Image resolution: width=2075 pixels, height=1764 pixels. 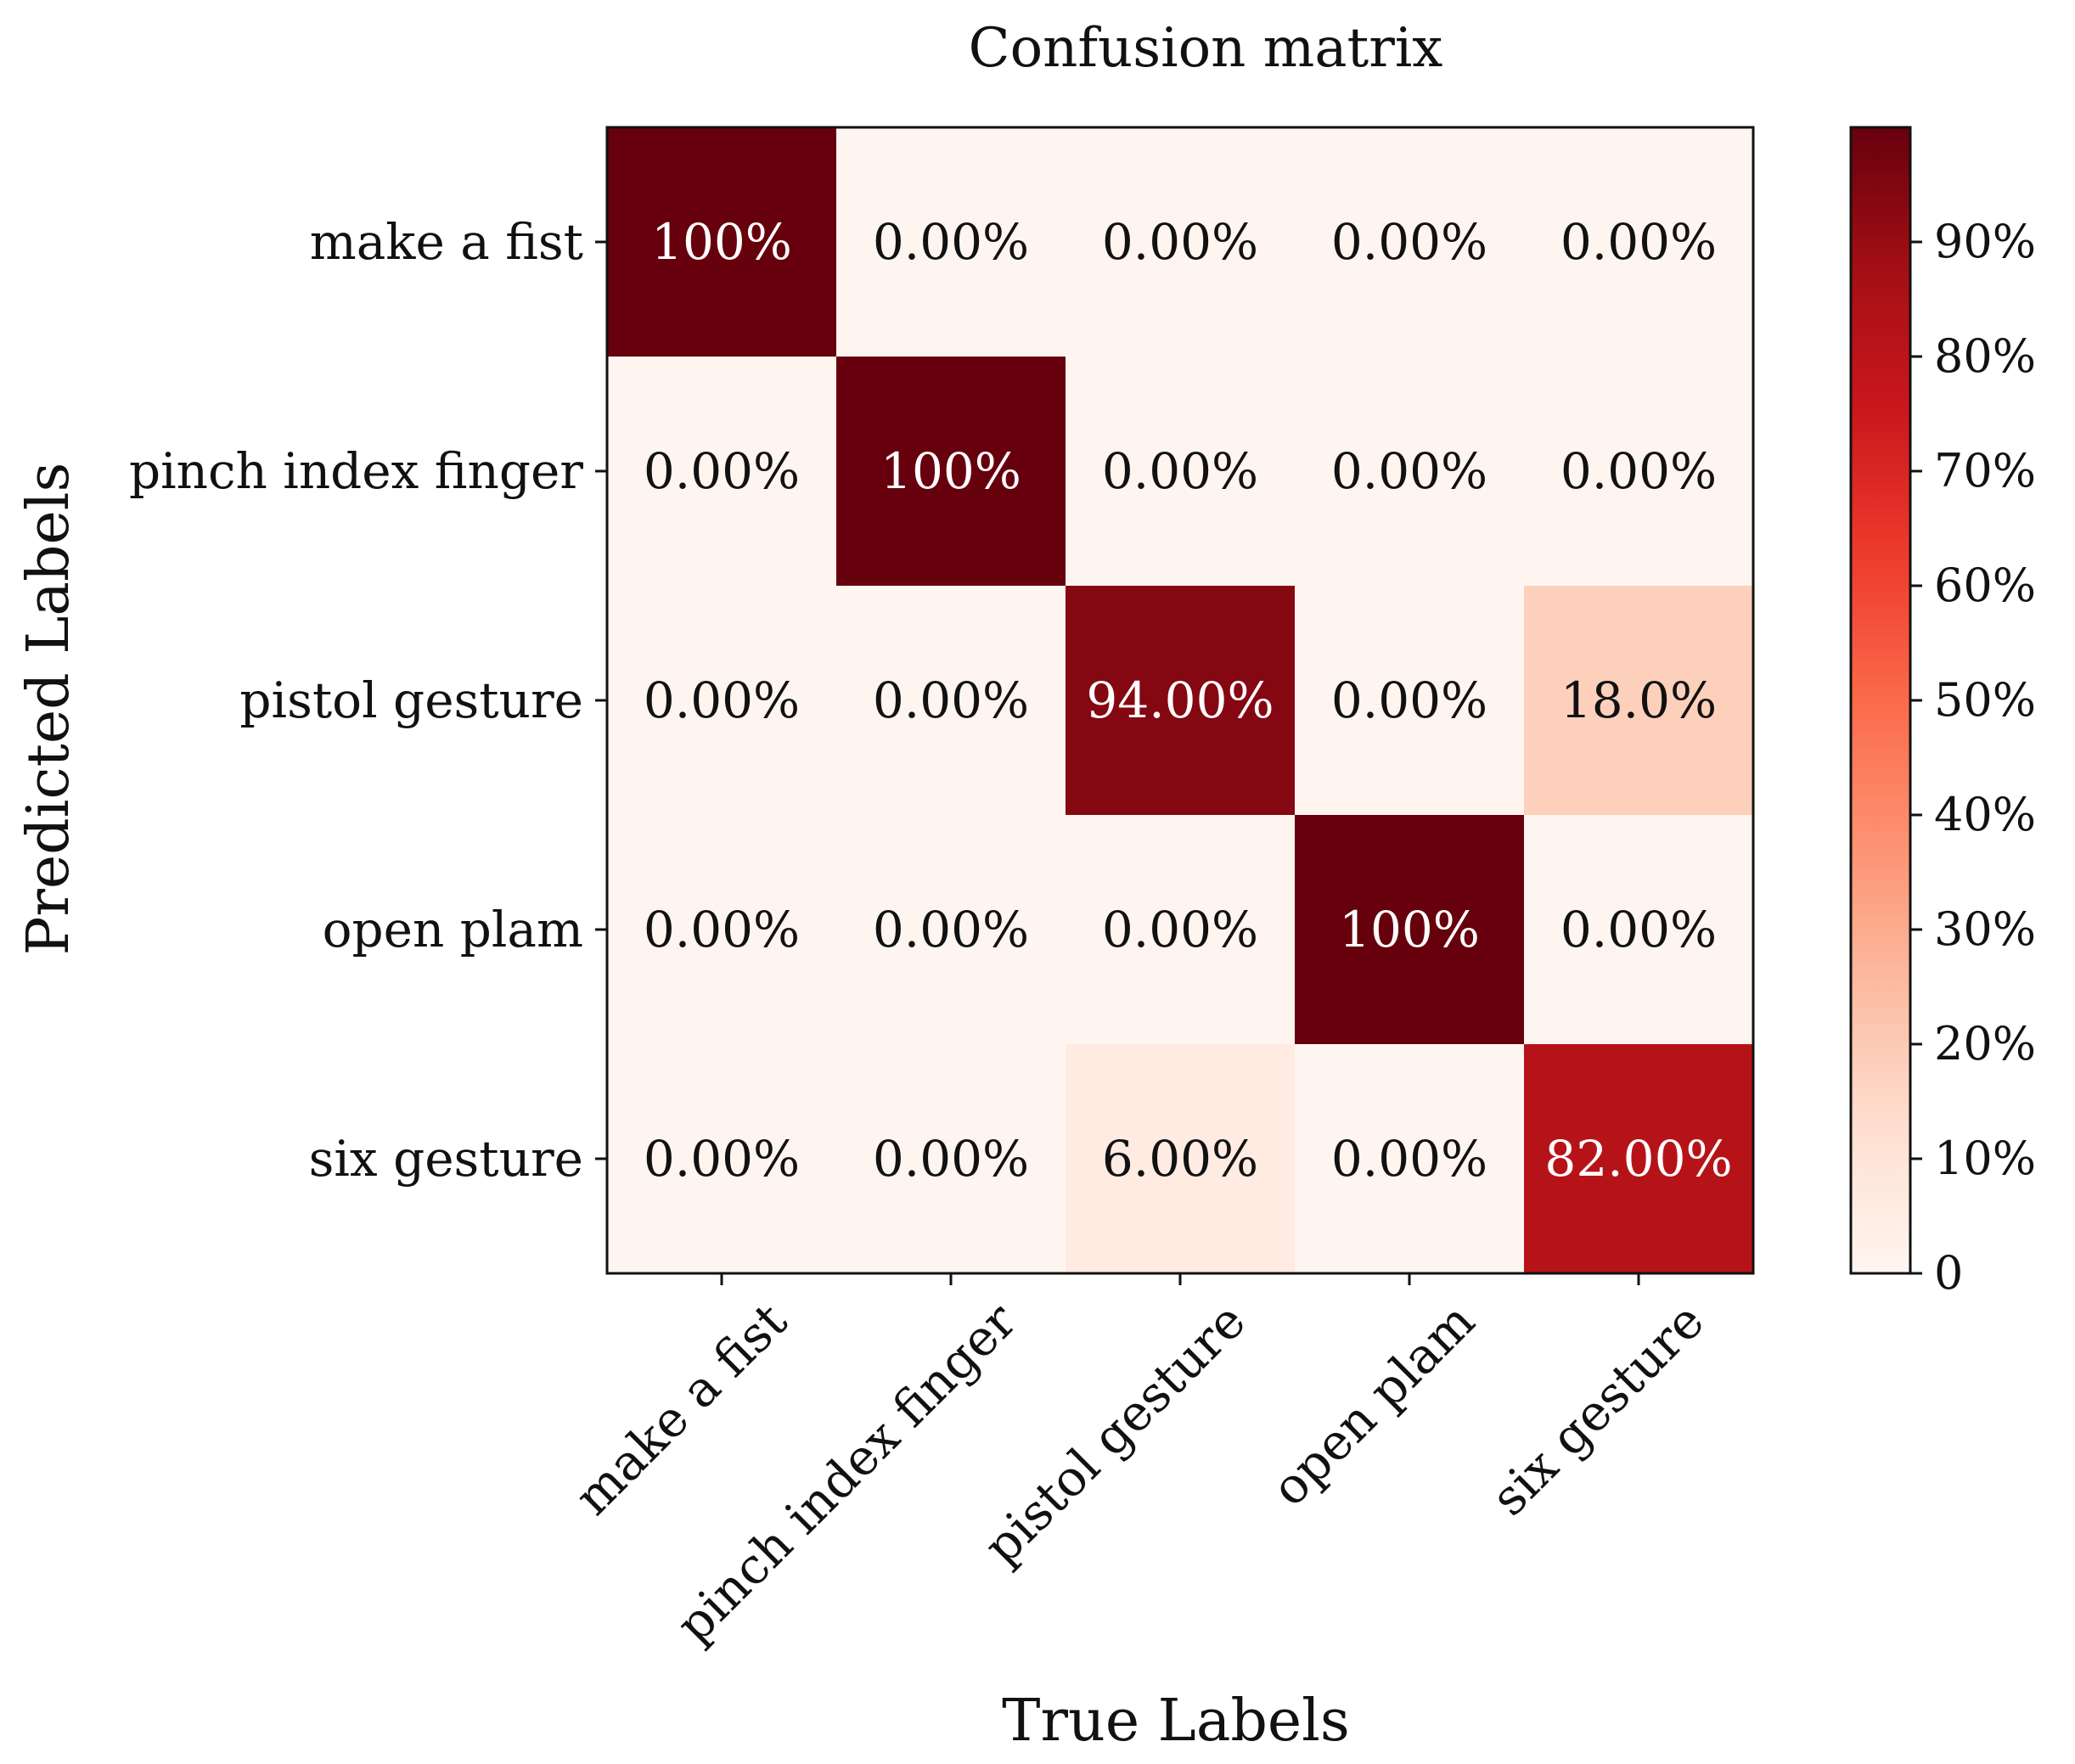 I want to click on colorbar-tick-label-8: 80%, so click(x=1985, y=356).